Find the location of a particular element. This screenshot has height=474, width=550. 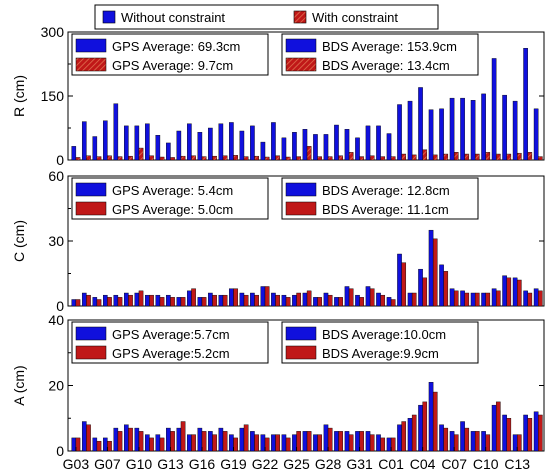

average-text: GPS Average: 69.3cm is located at coordinates (176, 46).